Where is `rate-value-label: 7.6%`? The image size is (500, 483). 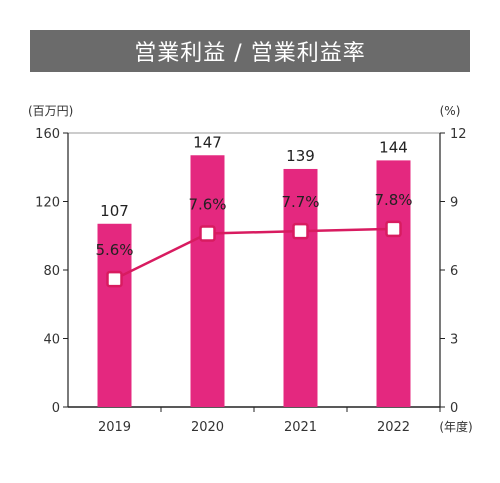
rate-value-label: 7.6% is located at coordinates (207, 204).